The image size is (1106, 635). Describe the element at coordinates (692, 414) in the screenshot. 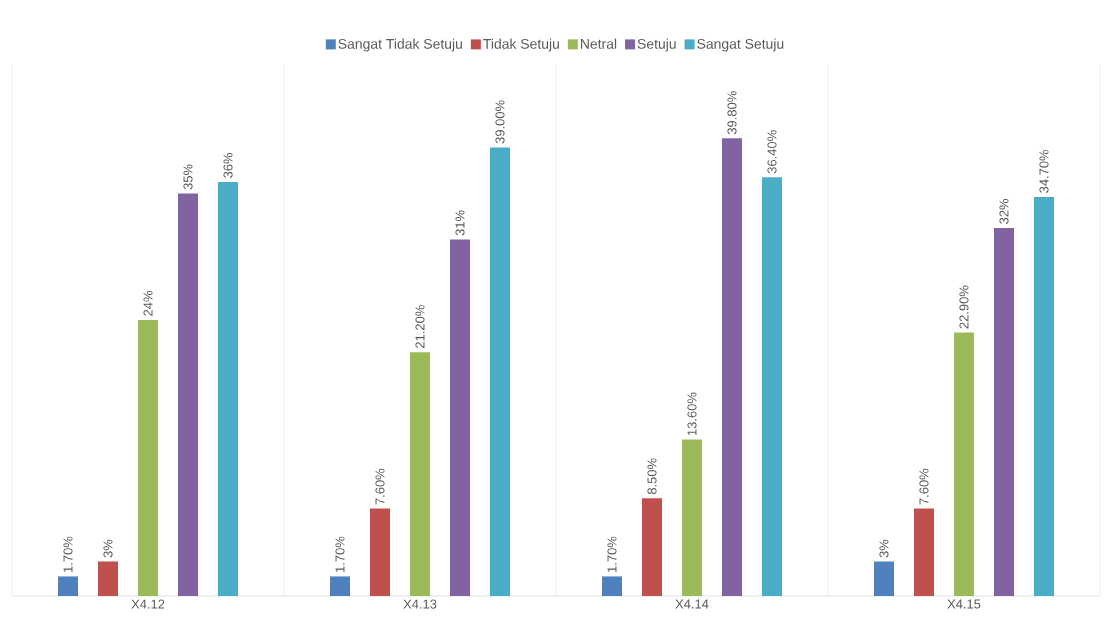

I see `data-label: 13.60%` at that location.